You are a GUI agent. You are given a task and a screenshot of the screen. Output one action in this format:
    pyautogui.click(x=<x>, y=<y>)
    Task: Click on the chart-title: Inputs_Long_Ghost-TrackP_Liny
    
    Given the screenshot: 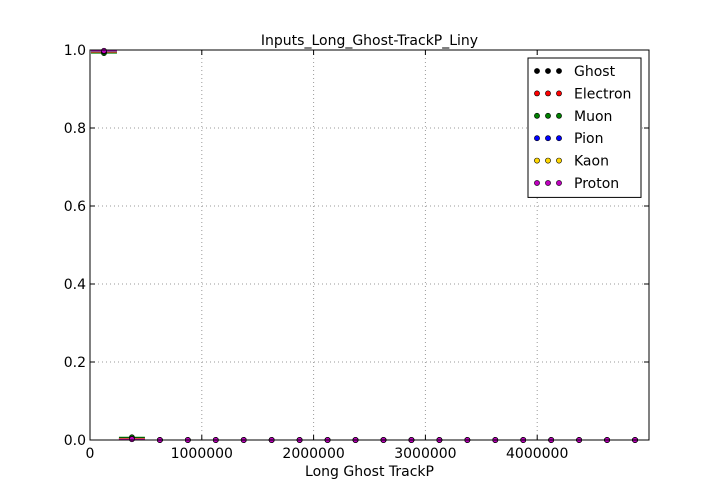 What is the action you would take?
    pyautogui.click(x=369, y=41)
    